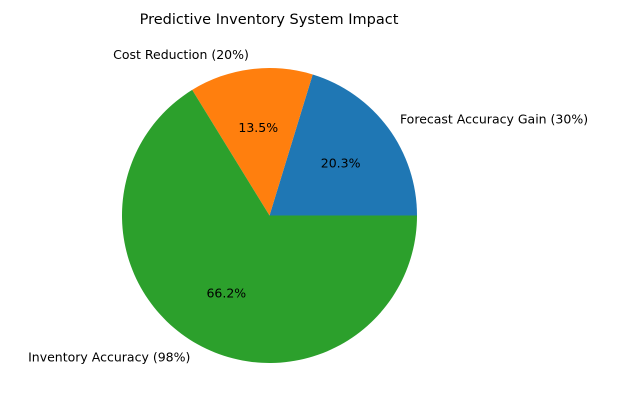  Describe the element at coordinates (343, 145) in the screenshot. I see `pie-slice-forecast-accuracy-gain` at that location.